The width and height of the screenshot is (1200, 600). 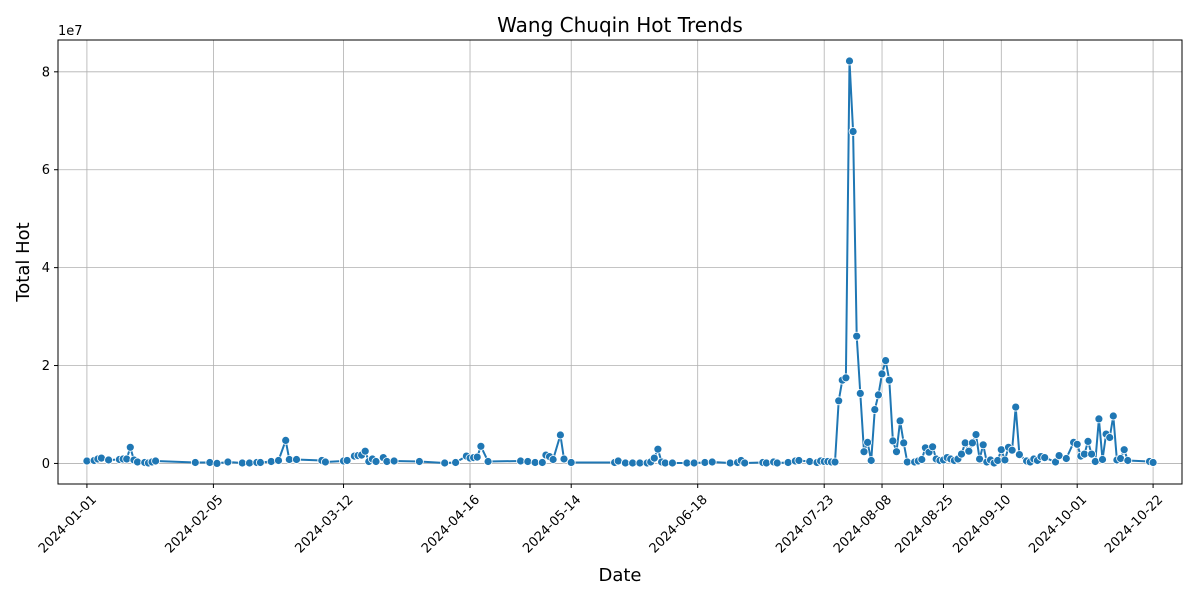 I want to click on y-tick-label: 4, so click(x=46, y=268).